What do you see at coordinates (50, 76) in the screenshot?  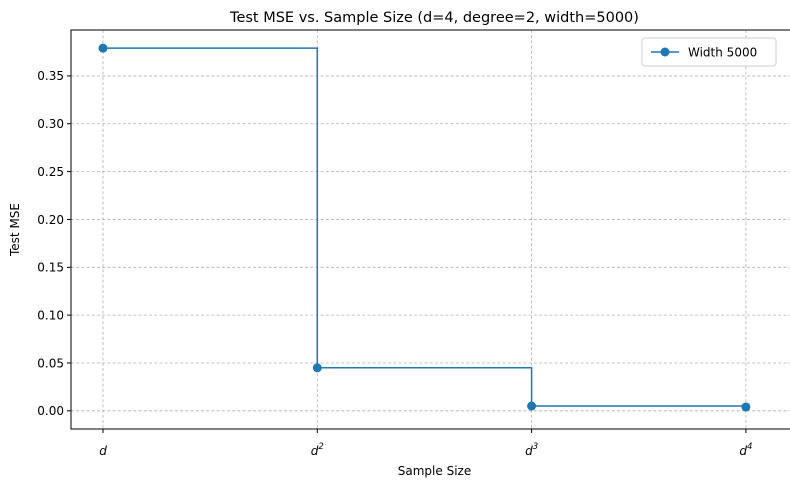 I see `y-tick-label: 0.35` at bounding box center [50, 76].